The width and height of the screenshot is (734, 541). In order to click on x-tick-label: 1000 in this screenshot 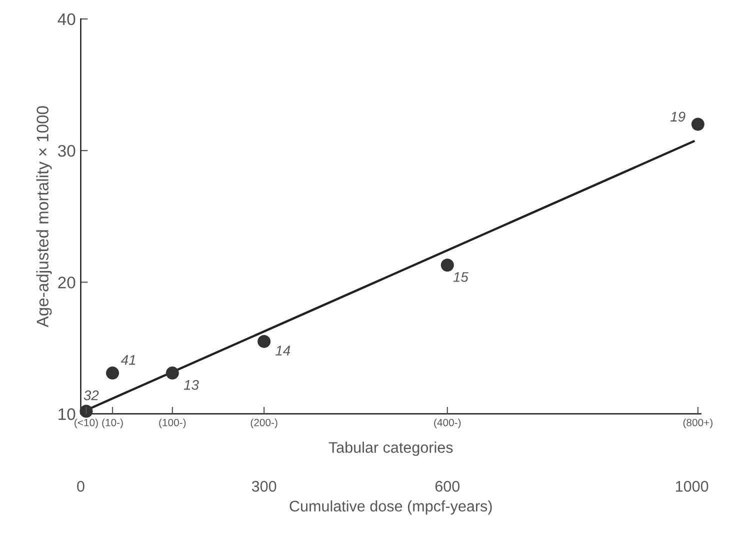, I will do `click(692, 486)`.